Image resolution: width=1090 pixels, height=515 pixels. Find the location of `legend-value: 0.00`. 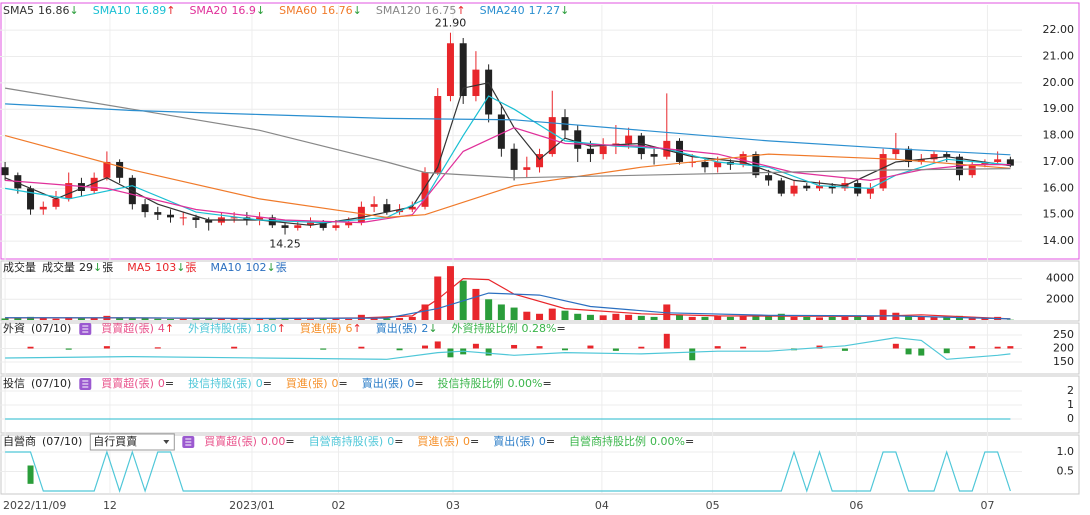

legend-value: 0.00 is located at coordinates (273, 441).